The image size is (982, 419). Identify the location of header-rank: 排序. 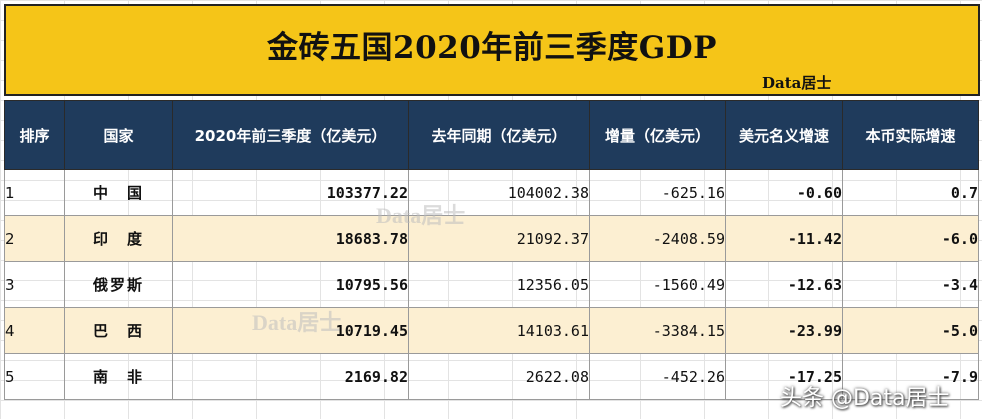
(34, 135).